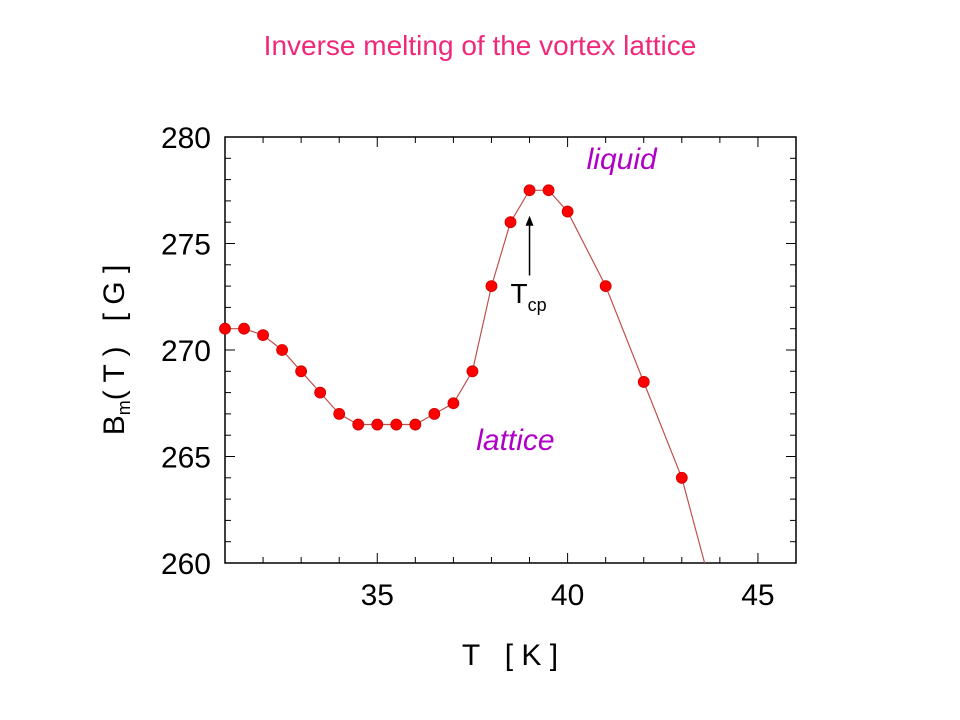  Describe the element at coordinates (757, 595) in the screenshot. I see `x-tick-label: 45` at that location.